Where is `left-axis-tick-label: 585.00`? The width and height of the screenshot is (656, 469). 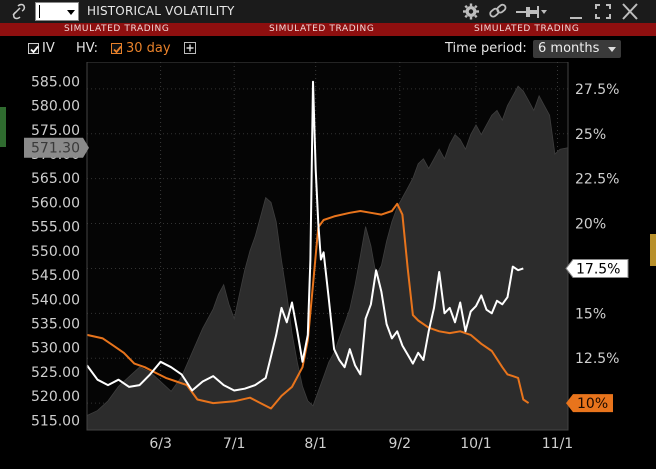 left-axis-tick-label: 585.00 is located at coordinates (55, 82).